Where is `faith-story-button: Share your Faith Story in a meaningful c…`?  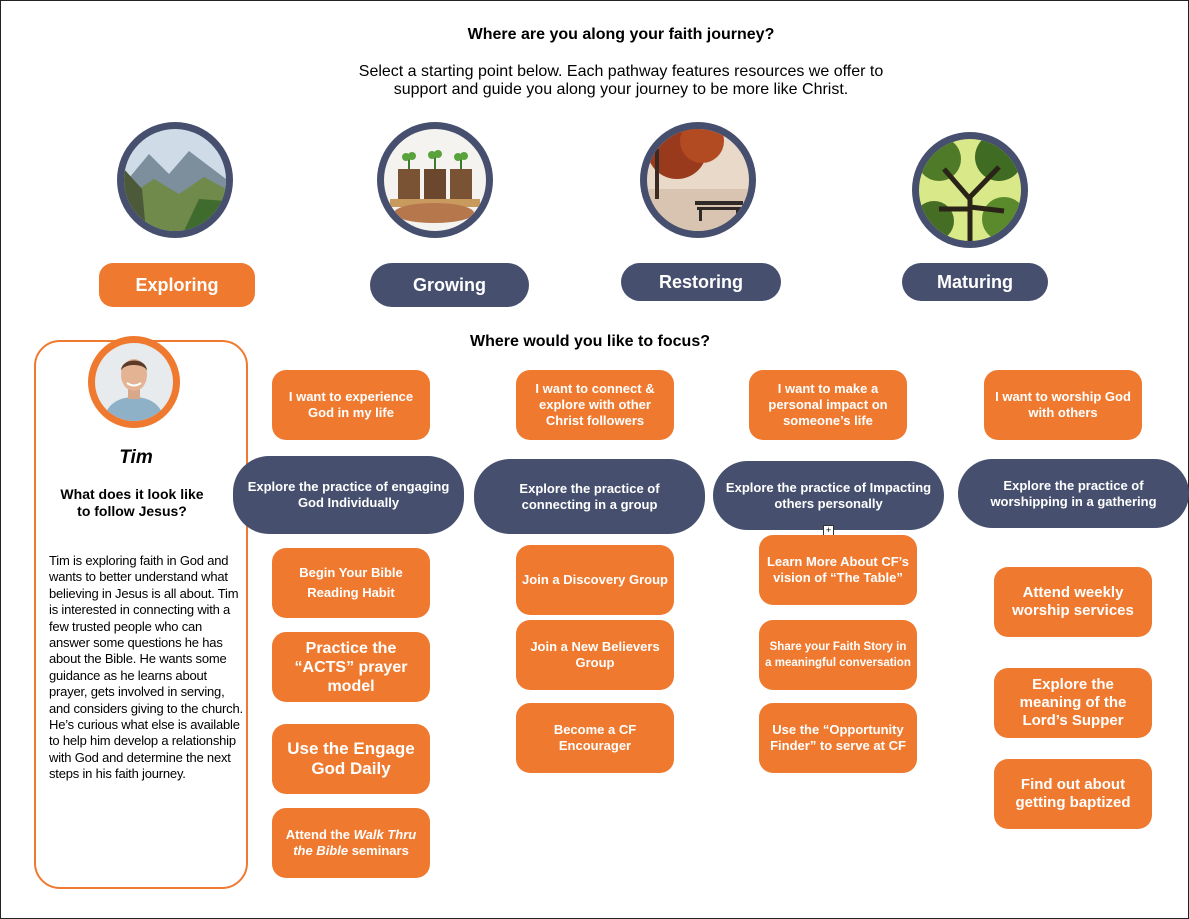
faith-story-button: Share your Faith Story in a meaningful c… is located at coordinates (838, 655).